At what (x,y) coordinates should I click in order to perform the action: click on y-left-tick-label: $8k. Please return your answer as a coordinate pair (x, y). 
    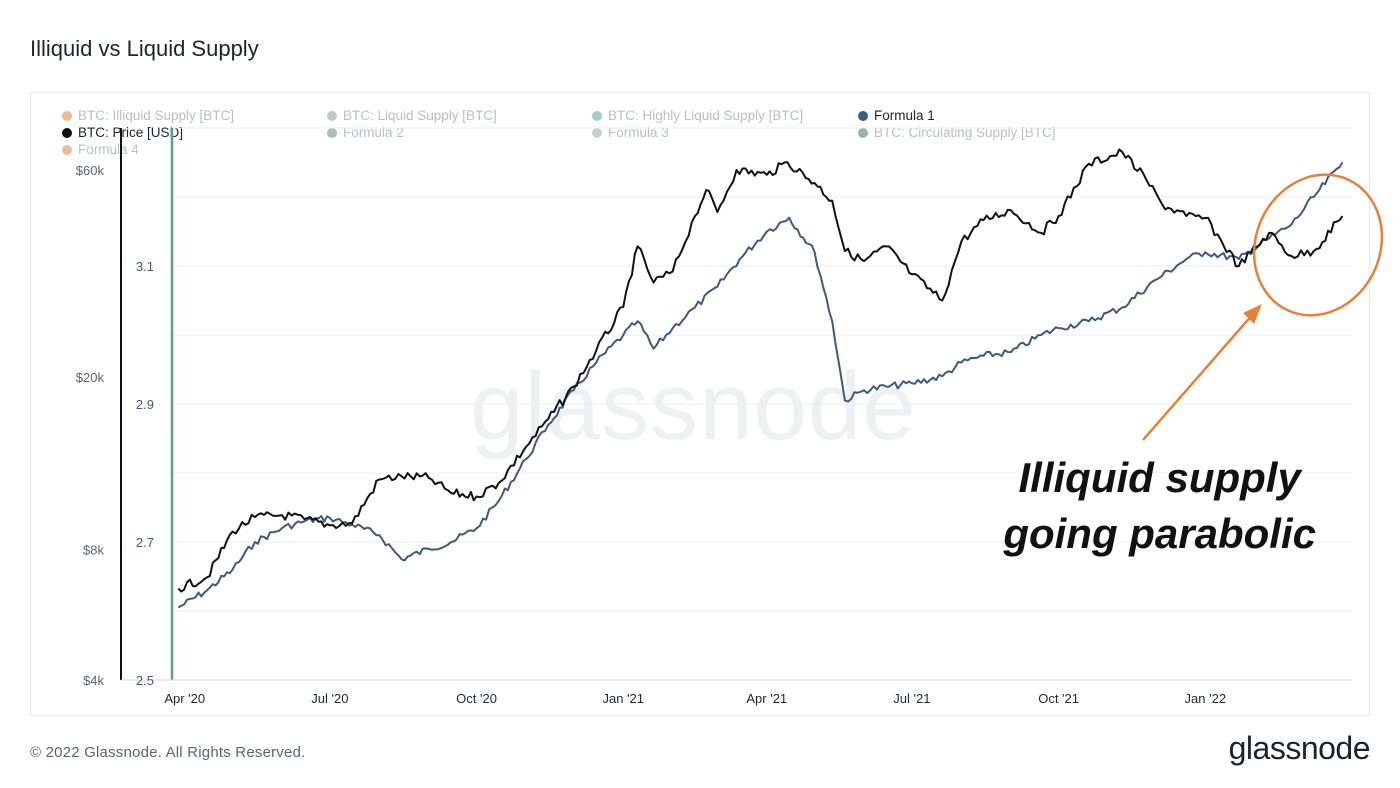
    Looking at the image, I should click on (93, 549).